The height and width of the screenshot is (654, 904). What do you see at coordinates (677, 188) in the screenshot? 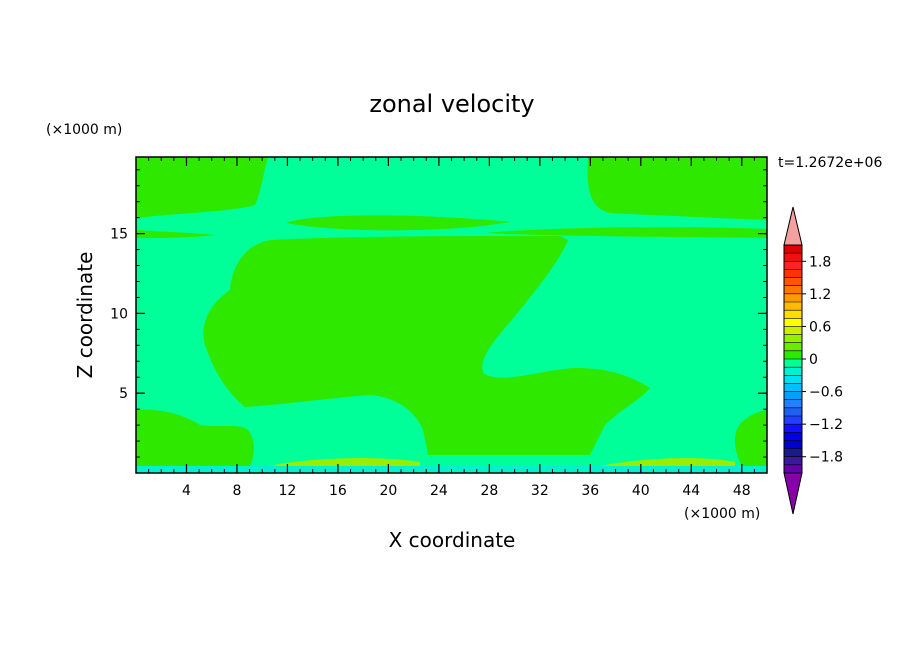
I see `top-right-positive-region` at bounding box center [677, 188].